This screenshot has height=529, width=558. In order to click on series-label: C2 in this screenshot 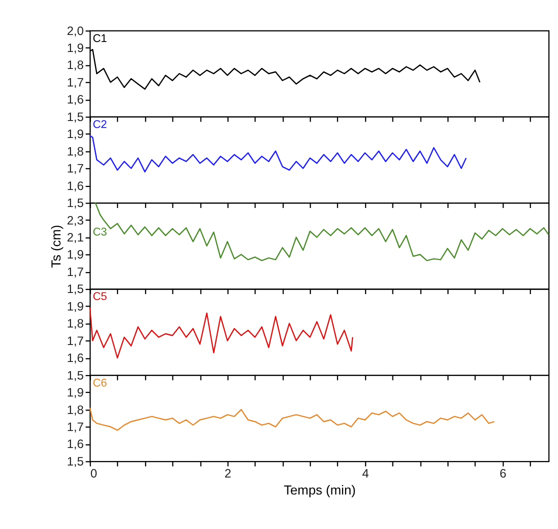, I will do `click(100, 124)`.